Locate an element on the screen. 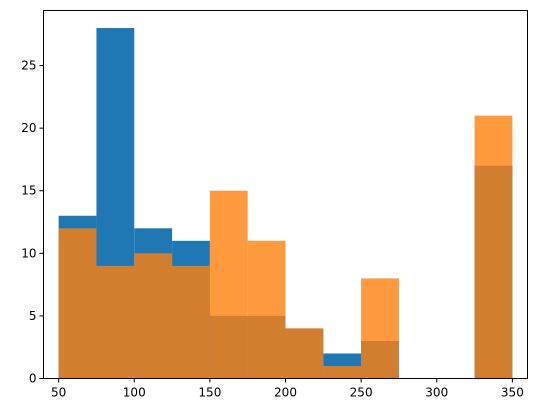  x-tick-label: 300 is located at coordinates (436, 393).